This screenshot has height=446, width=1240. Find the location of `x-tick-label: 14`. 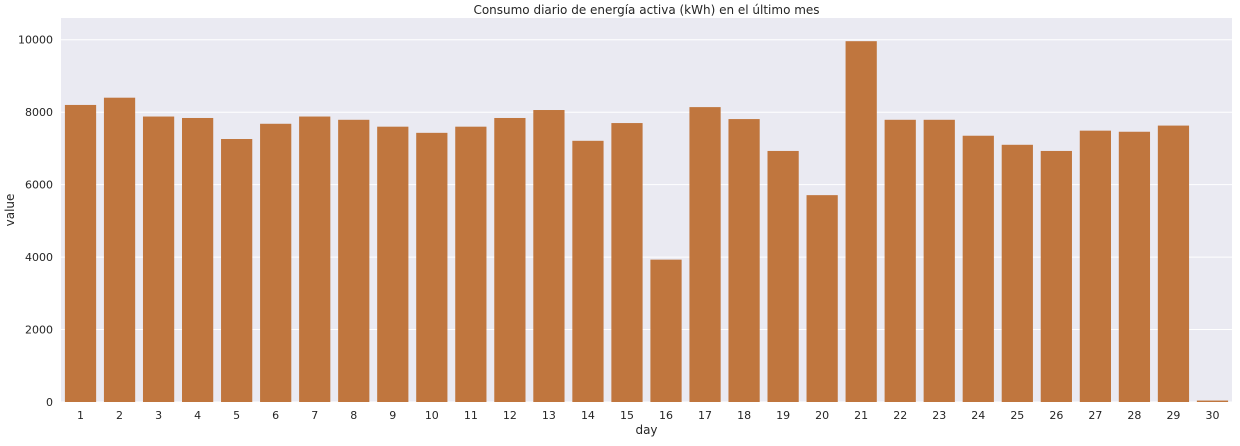

x-tick-label: 14 is located at coordinates (588, 415).